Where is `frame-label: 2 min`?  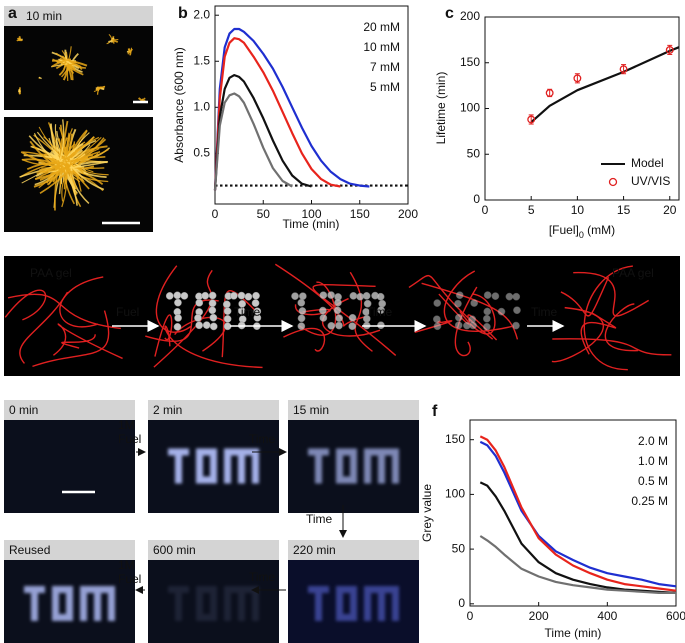
frame-label: 2 min is located at coordinates (167, 410).